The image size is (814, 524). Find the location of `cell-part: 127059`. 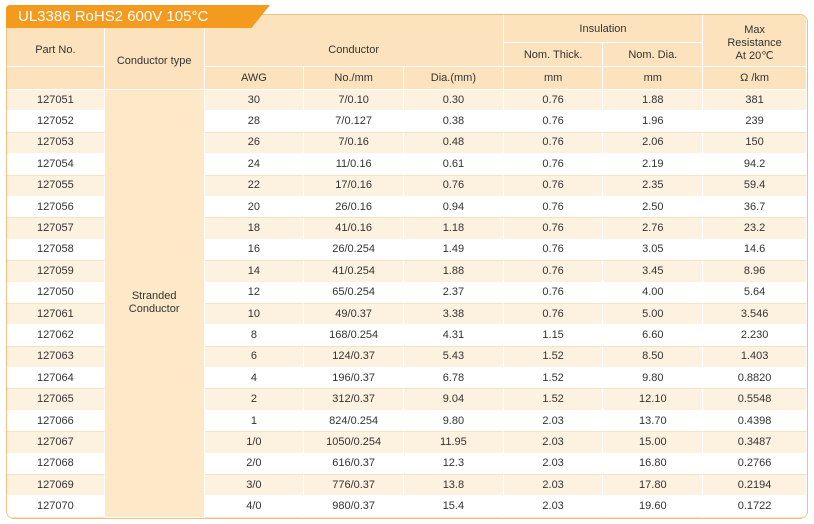

cell-part: 127059 is located at coordinates (56, 272).